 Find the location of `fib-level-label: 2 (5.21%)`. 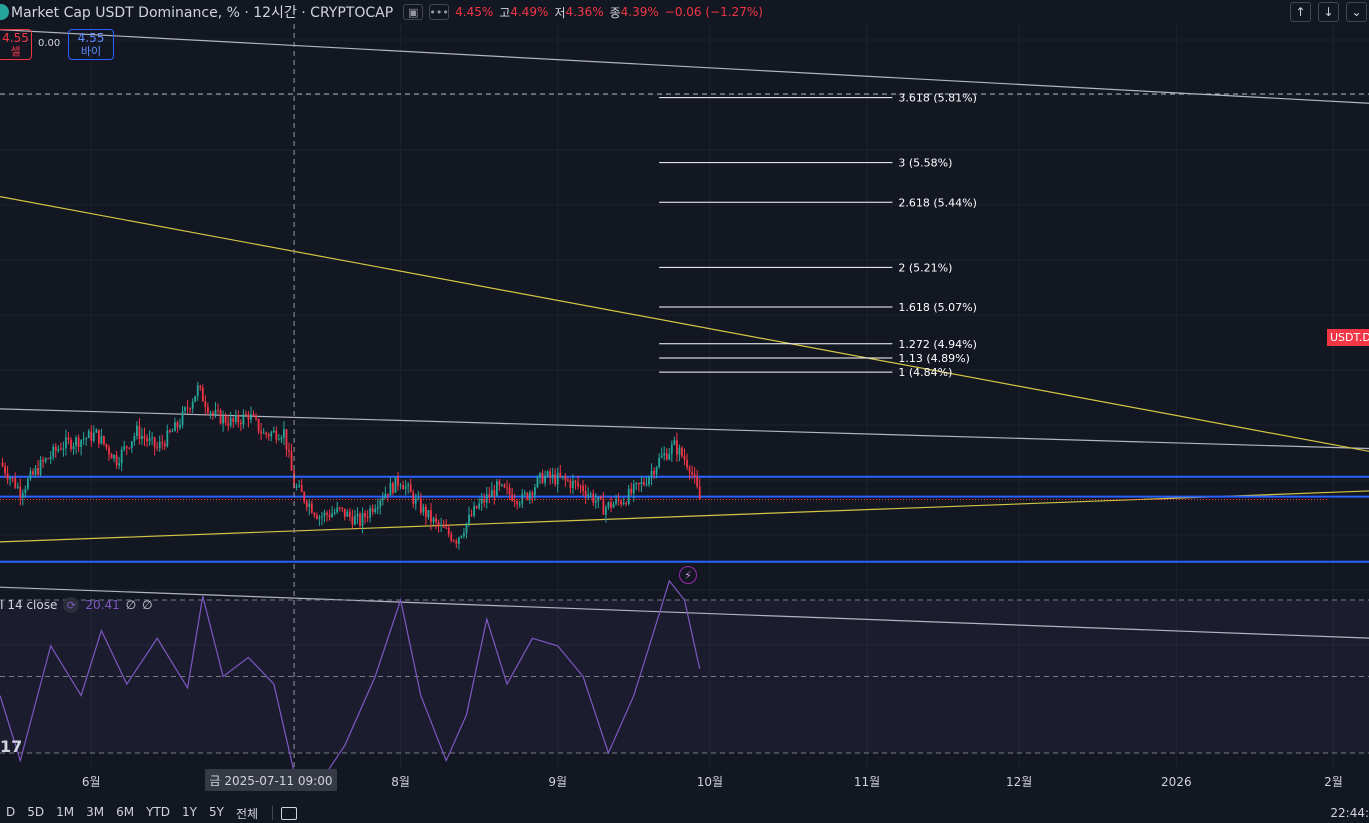

fib-level-label: 2 (5.21%) is located at coordinates (925, 267).